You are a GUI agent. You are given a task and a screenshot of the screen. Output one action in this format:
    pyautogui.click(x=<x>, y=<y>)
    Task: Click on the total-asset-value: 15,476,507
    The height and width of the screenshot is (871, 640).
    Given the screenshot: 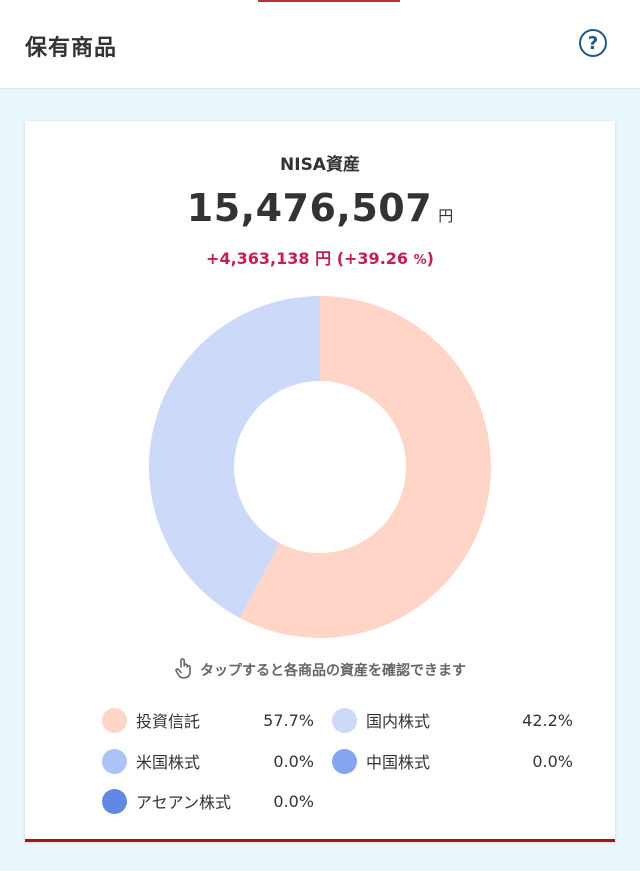 What is the action you would take?
    pyautogui.click(x=309, y=208)
    